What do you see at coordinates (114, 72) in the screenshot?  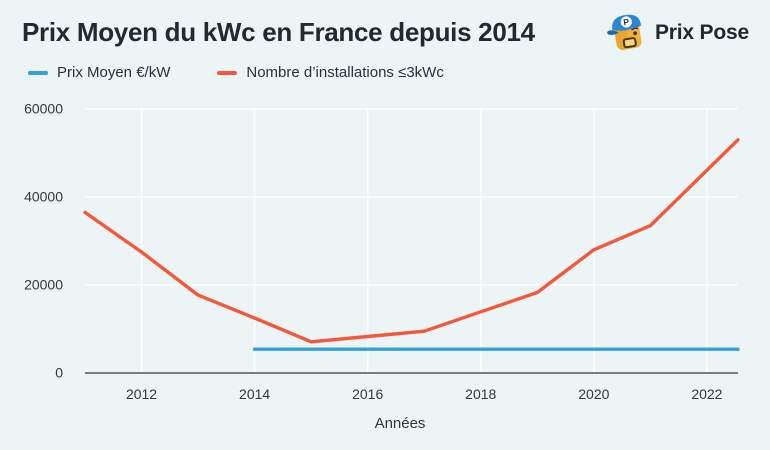 I see `legend-label-prix-moyen: Prix Moyen €/kW` at bounding box center [114, 72].